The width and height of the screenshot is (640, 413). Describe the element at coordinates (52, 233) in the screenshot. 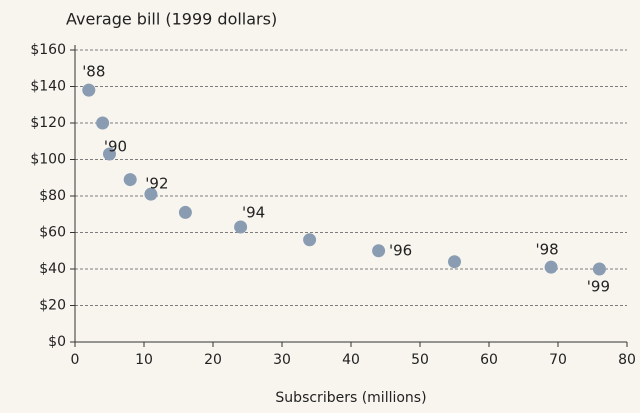

I see `y-tick-label: $60` at that location.